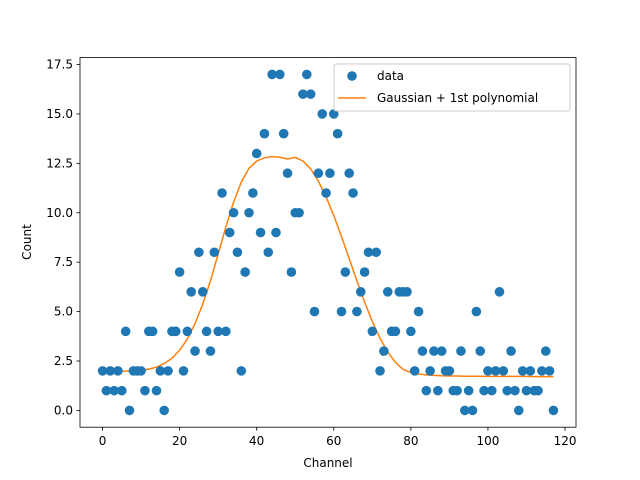  What do you see at coordinates (59, 114) in the screenshot?
I see `y-tick-label: 15.0` at bounding box center [59, 114].